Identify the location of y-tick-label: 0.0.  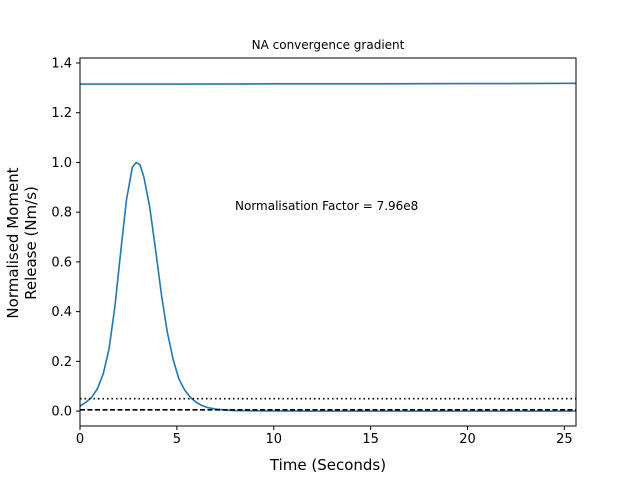
(61, 412).